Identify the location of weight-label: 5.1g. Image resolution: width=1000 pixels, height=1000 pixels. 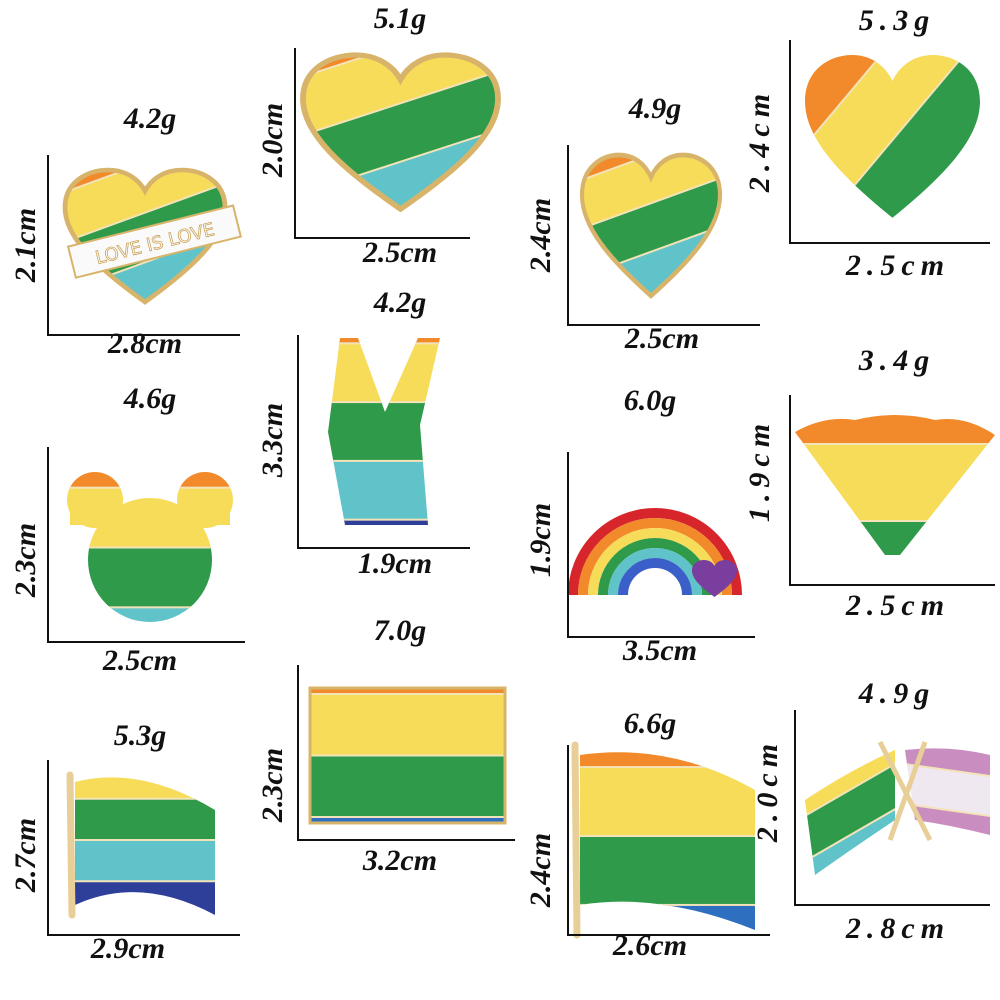
(400, 18).